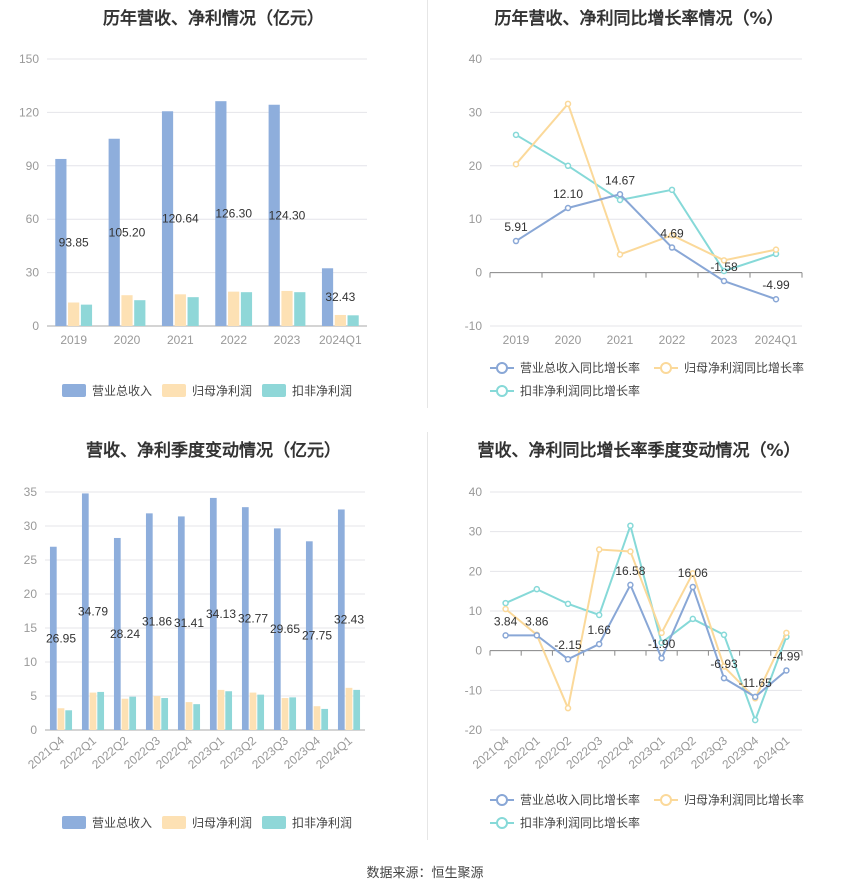 The height and width of the screenshot is (891, 850). Describe the element at coordinates (744, 799) in the screenshot. I see `legend-label: 归母净利润同比增长率` at that location.